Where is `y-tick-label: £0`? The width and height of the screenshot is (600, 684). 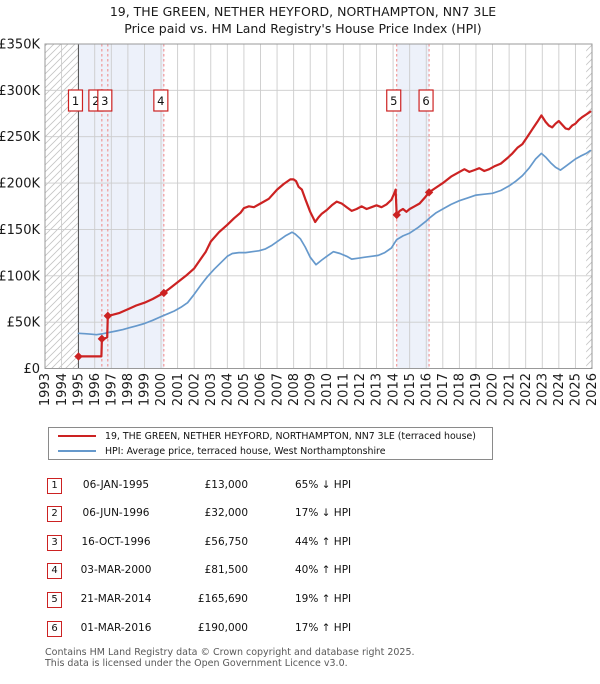 y-tick-label: £0 is located at coordinates (31, 369).